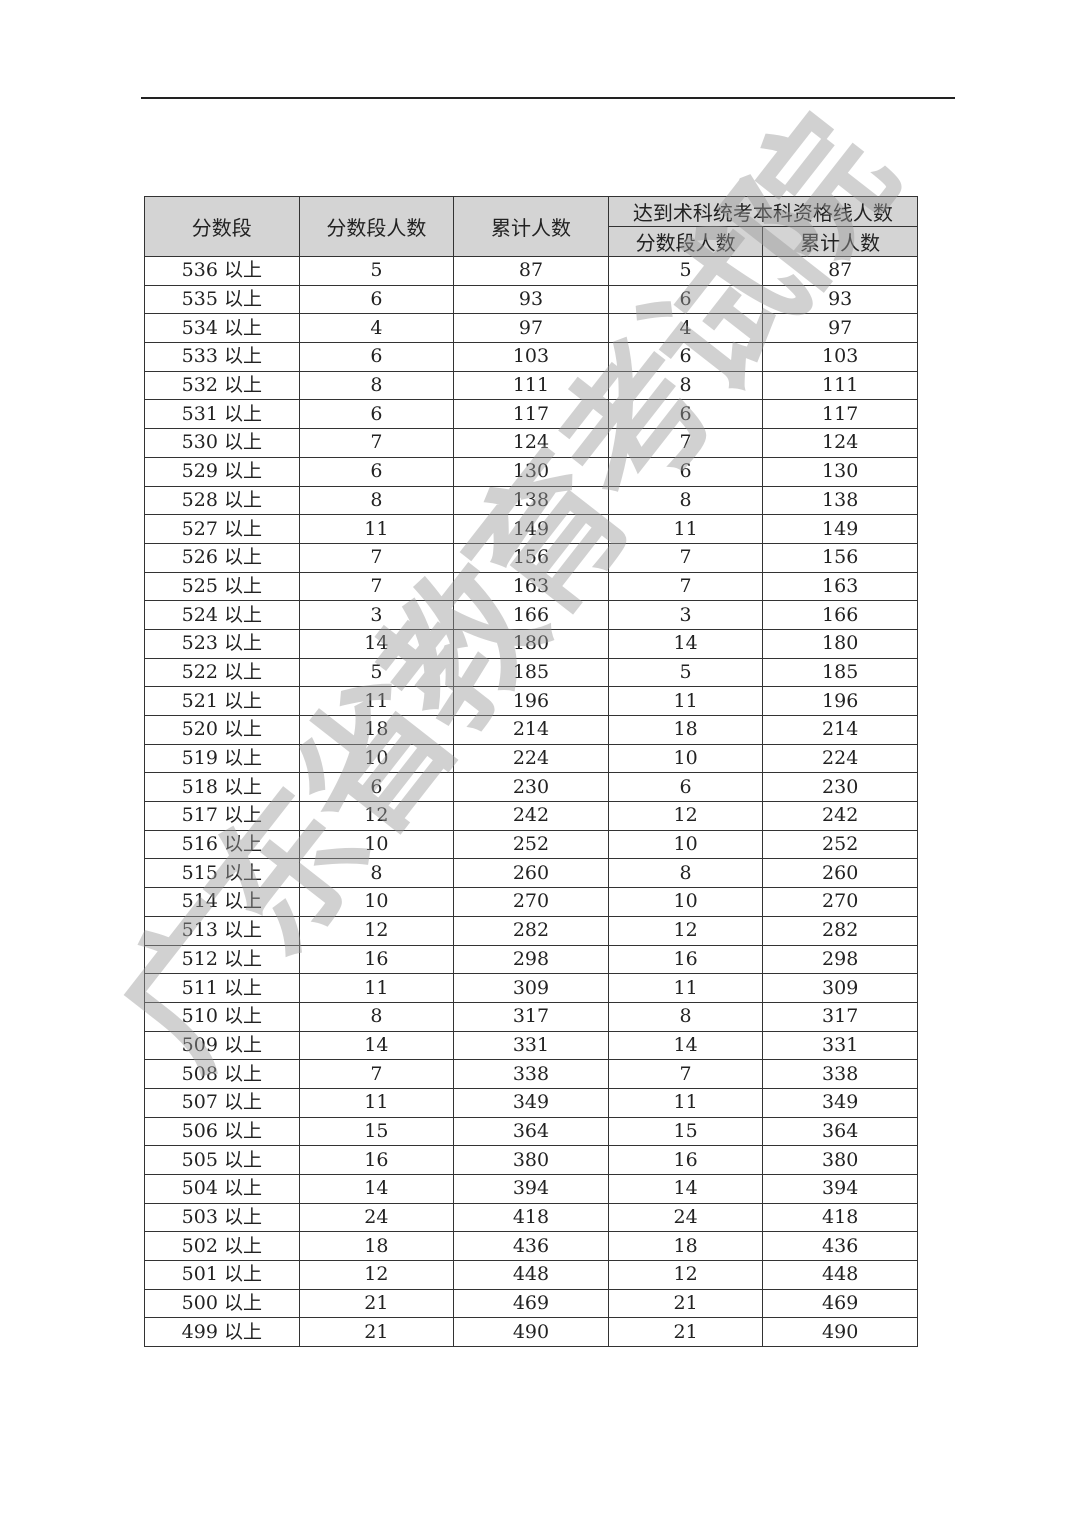  Describe the element at coordinates (222, 1074) in the screenshot. I see `cell-score-band: 508 以上` at that location.